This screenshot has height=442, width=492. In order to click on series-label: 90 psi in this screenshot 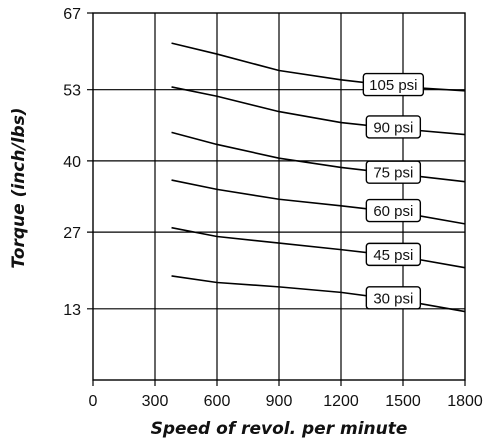, I will do `click(393, 127)`.